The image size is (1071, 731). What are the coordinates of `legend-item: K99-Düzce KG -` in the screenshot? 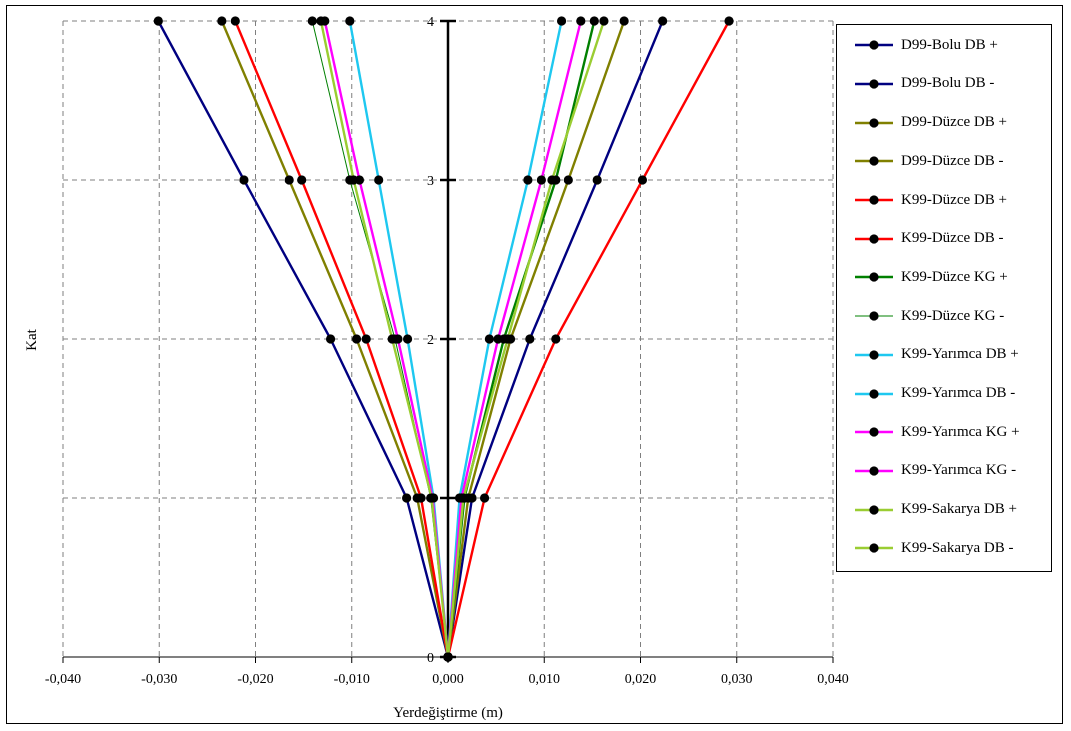 It's located at (944, 316).